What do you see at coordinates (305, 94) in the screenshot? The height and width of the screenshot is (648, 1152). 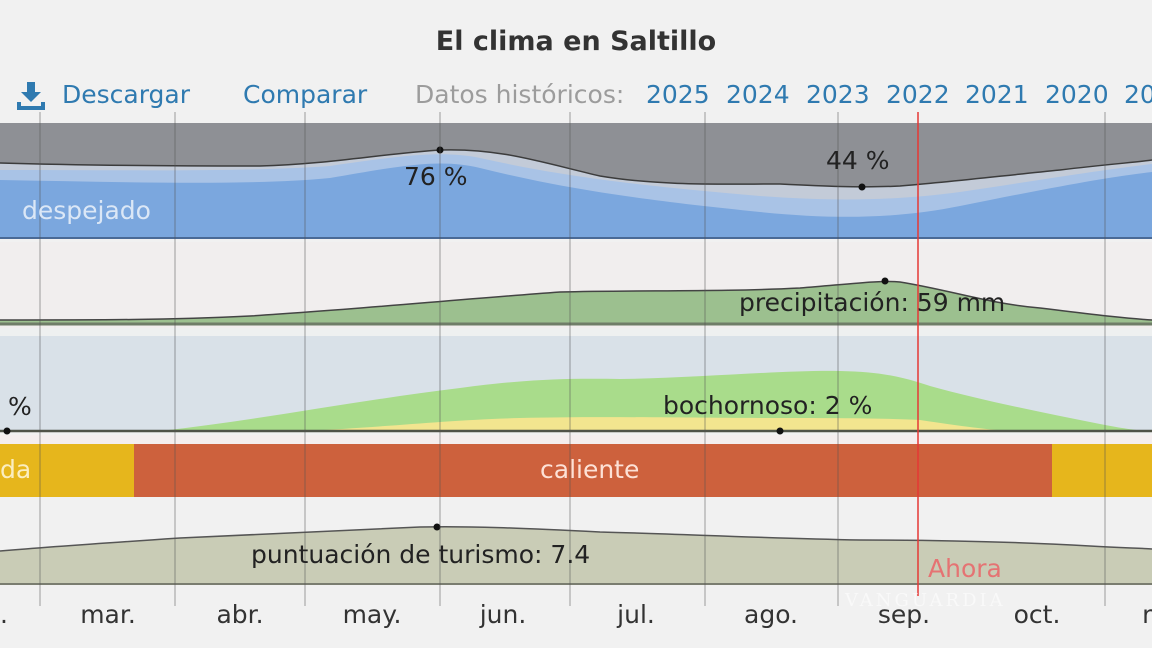 I see `compare-link: Comparar` at bounding box center [305, 94].